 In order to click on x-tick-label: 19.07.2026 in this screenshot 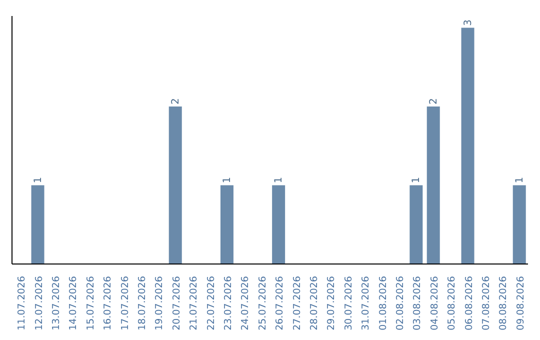, I will do `click(160, 303)`.